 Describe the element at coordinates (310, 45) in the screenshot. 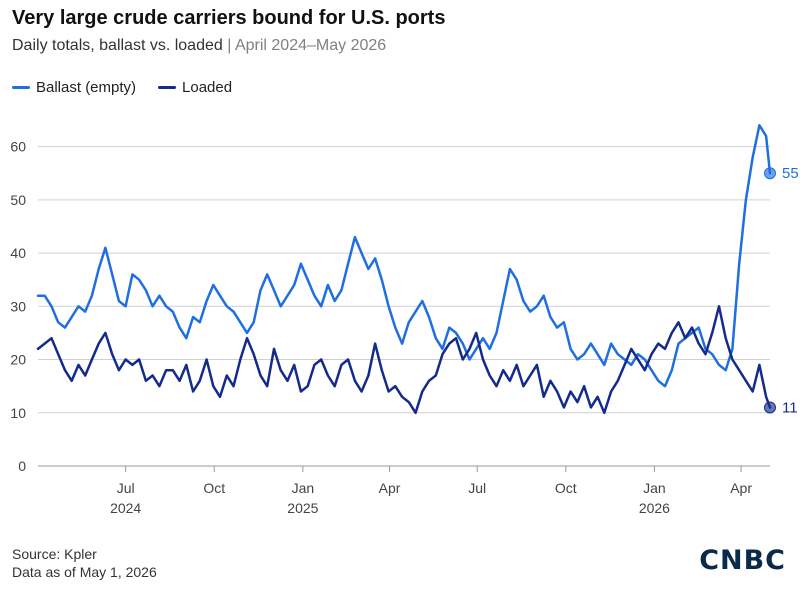

I see `subtitle-range: April 2024–May 2026` at that location.